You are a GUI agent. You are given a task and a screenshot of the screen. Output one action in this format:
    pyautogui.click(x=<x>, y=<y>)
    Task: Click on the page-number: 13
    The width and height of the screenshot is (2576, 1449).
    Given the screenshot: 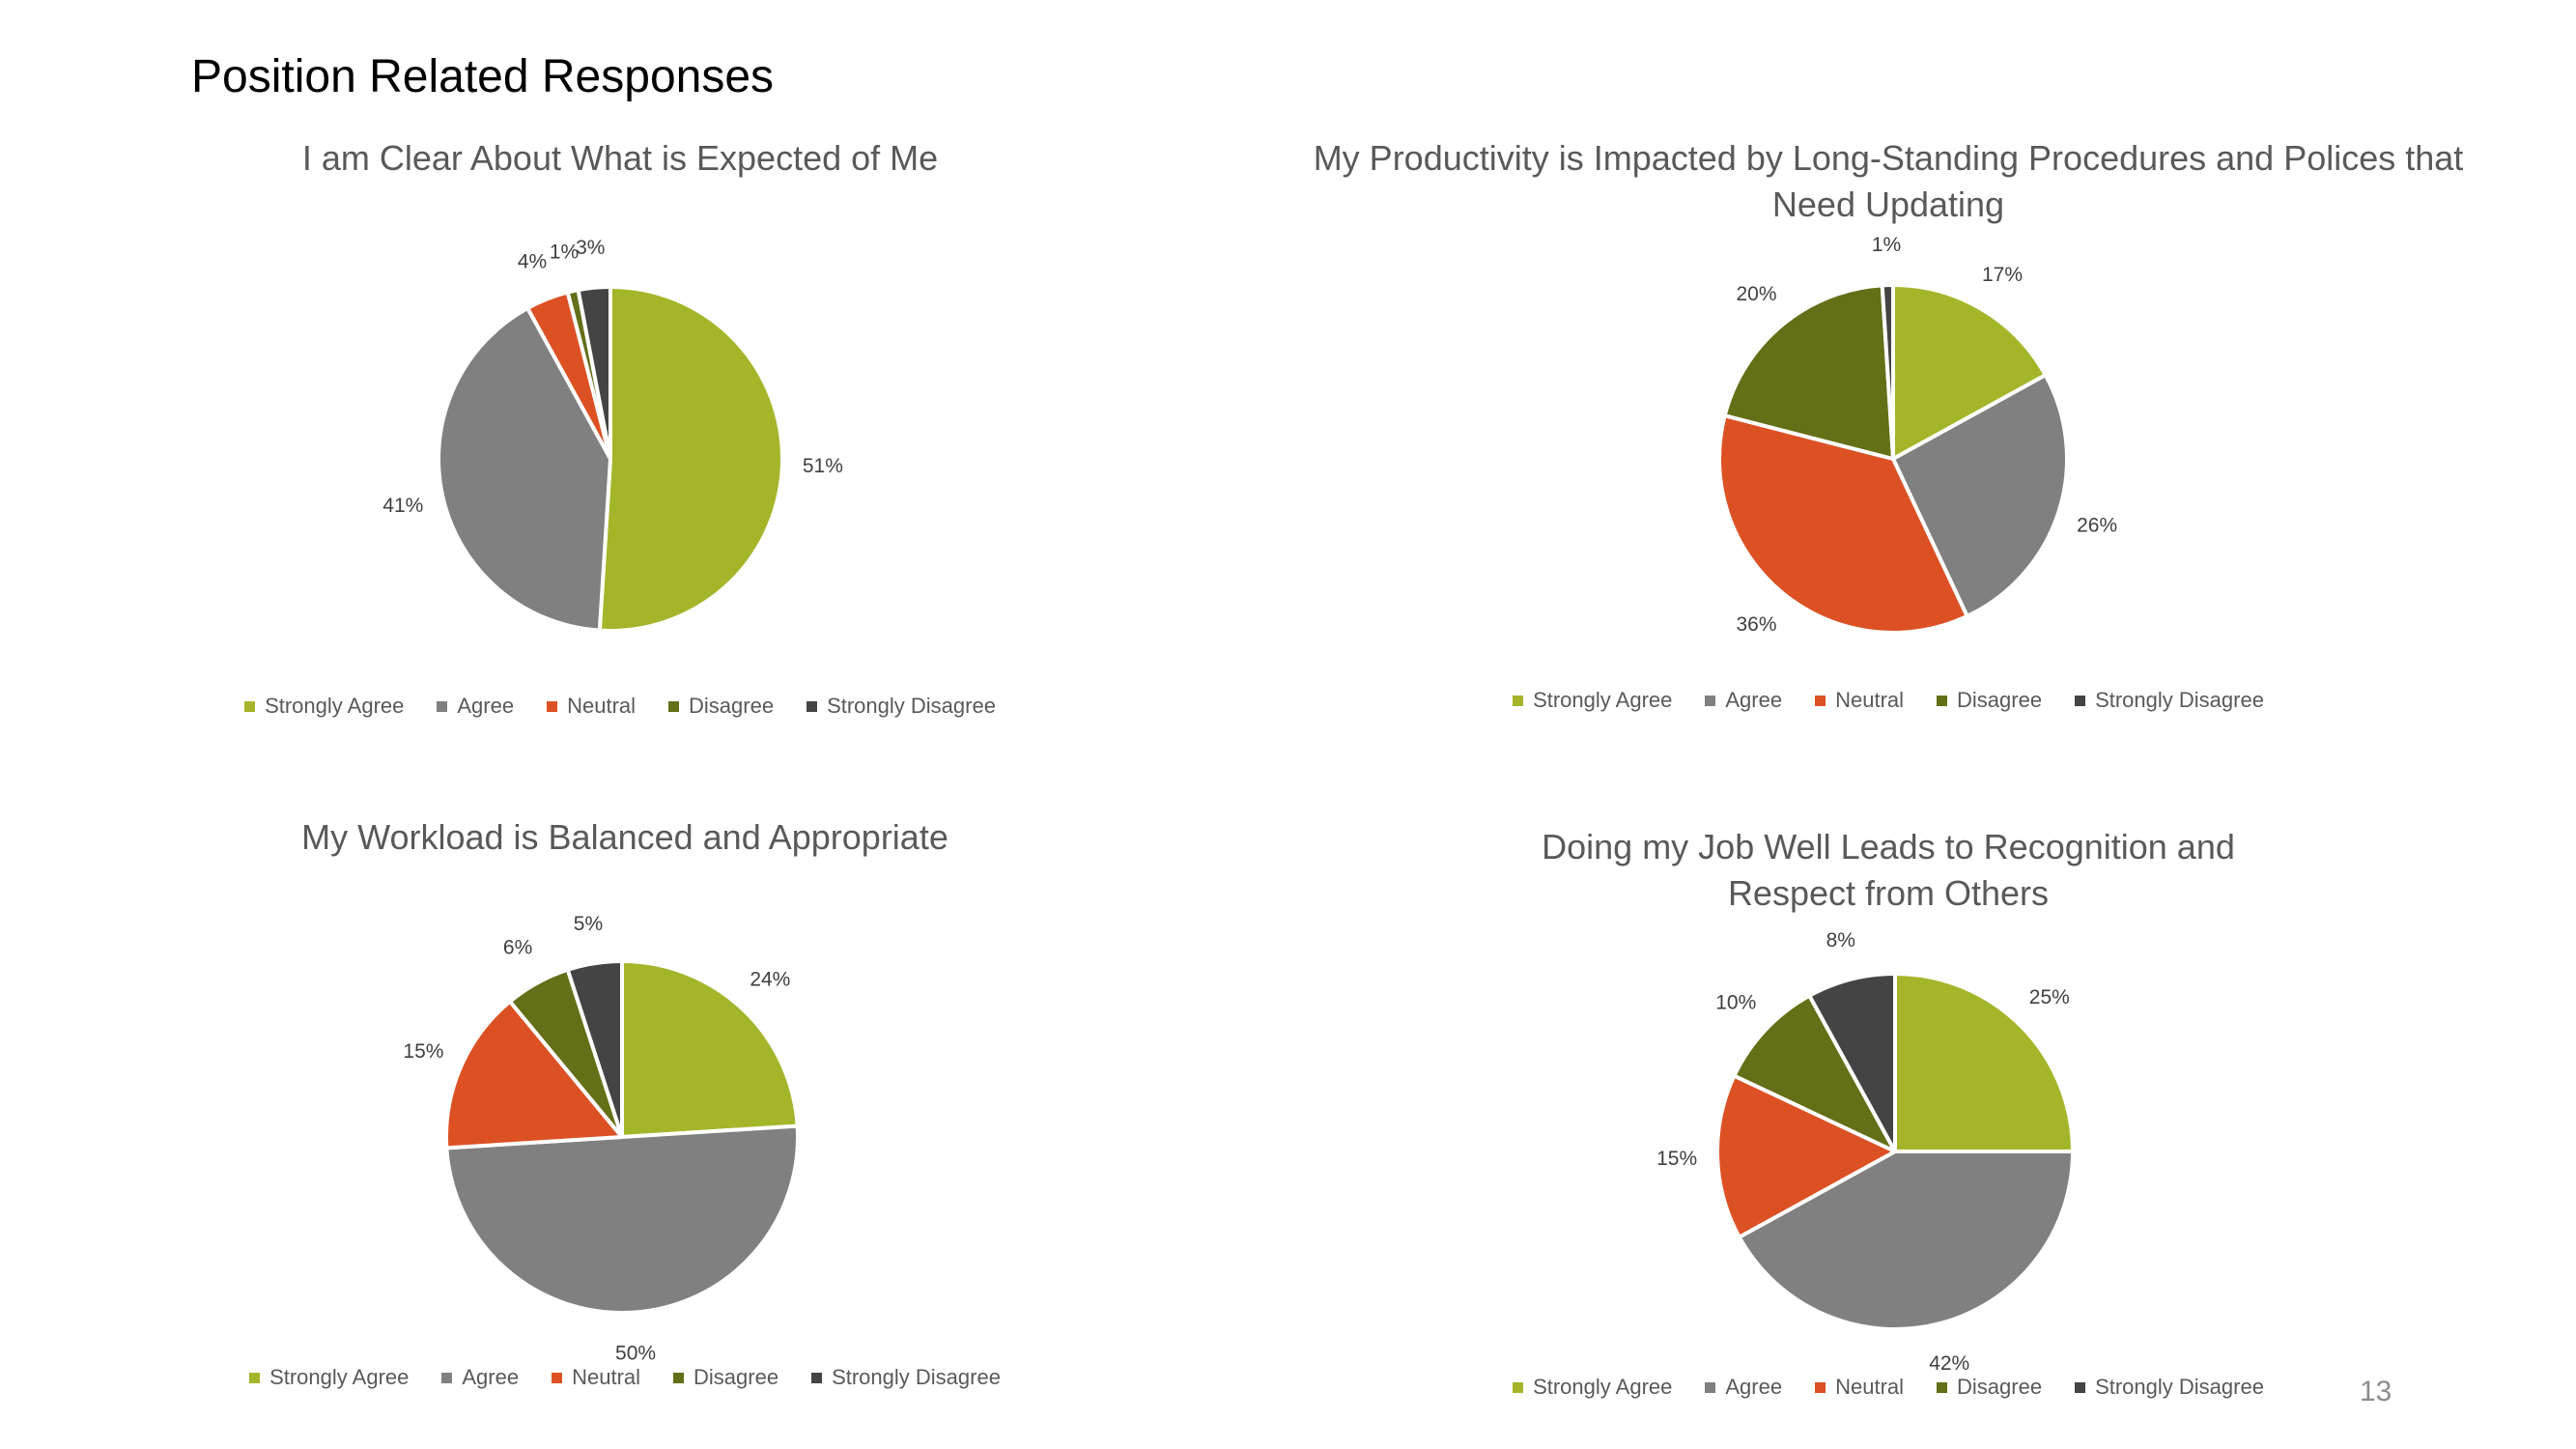 What is the action you would take?
    pyautogui.click(x=2376, y=1391)
    